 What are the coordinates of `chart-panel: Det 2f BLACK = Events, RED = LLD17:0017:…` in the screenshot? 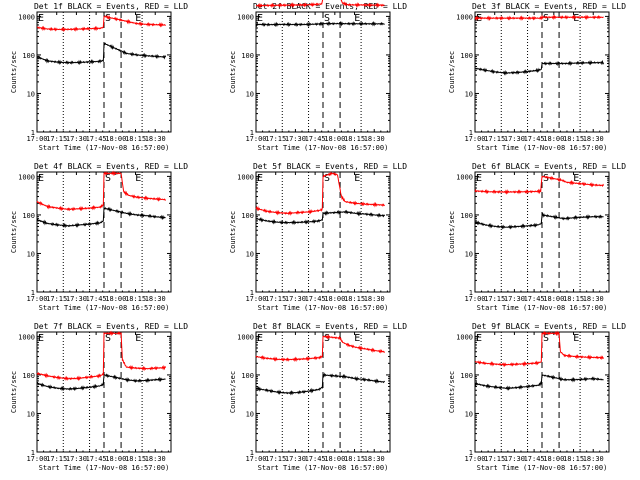 It's located at (318, 76).